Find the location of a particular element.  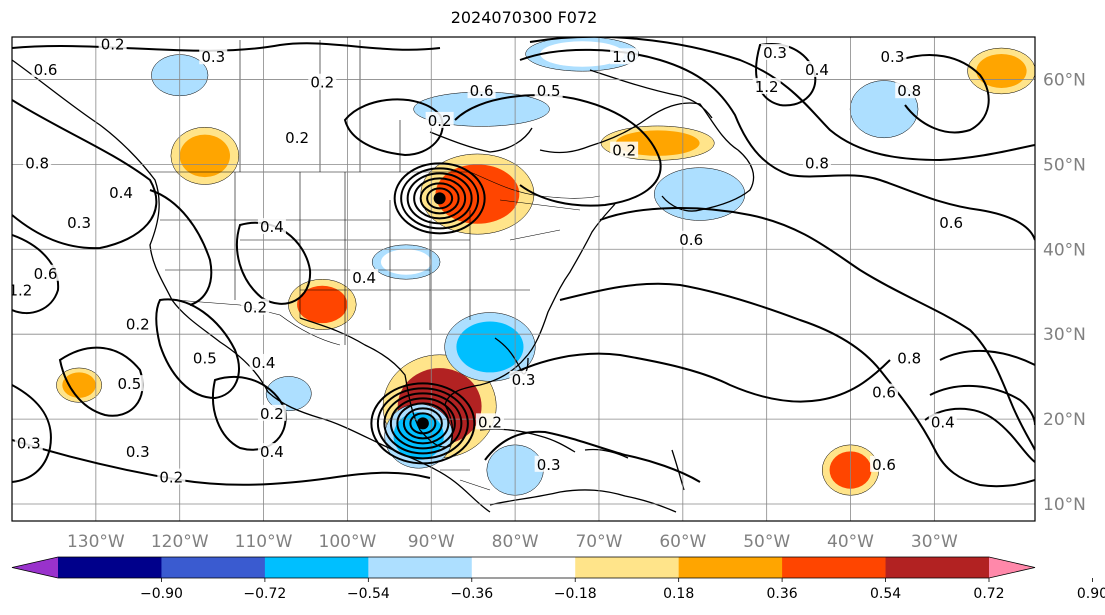

colorbar-tick-label: 0.18 is located at coordinates (678, 594).